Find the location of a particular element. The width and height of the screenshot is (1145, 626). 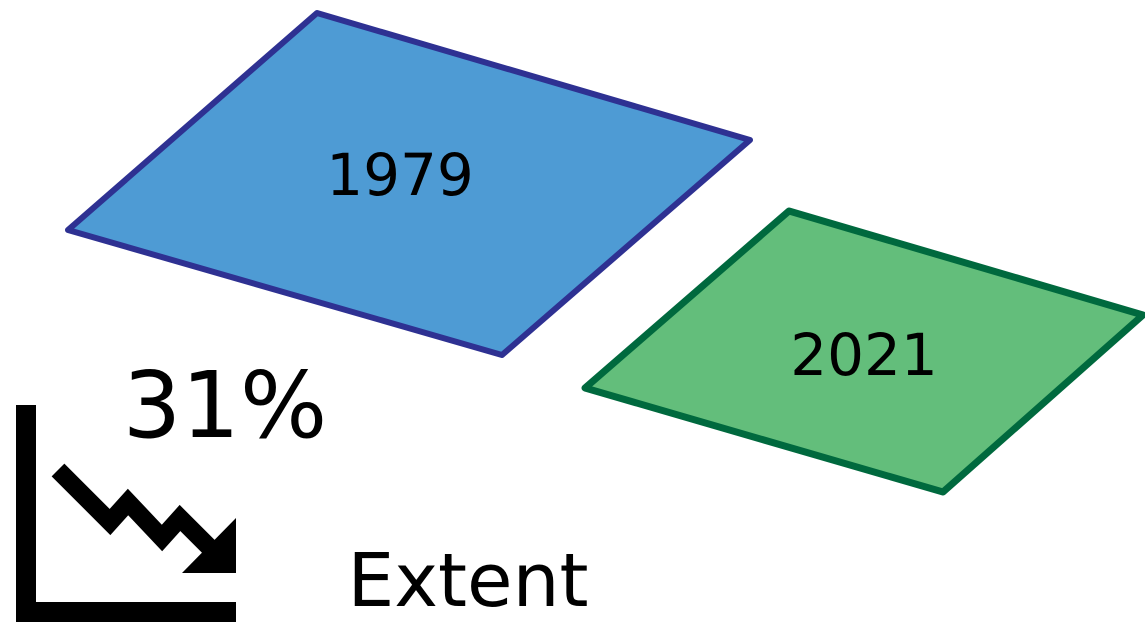

panel-2021-year-label: 2021 is located at coordinates (864, 355).